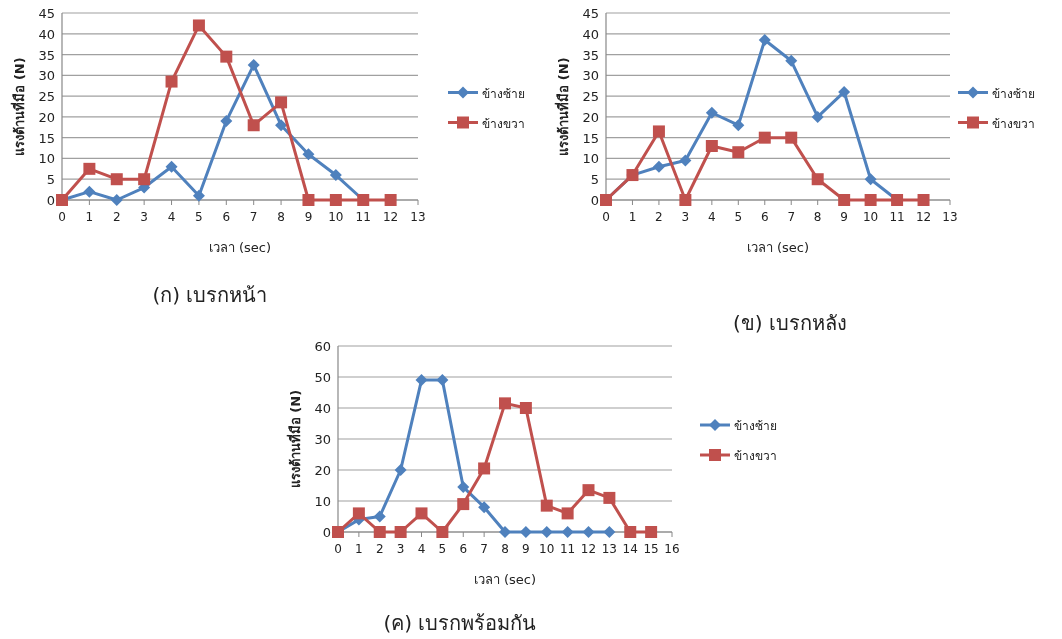 This screenshot has width=1062, height=639. I want to click on text: (ข) เบรกหลัง, so click(790, 323).